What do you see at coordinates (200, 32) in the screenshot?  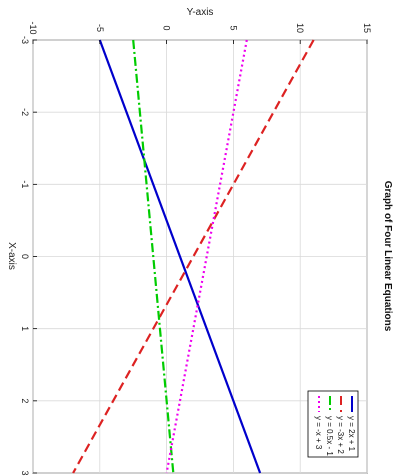 I see `y-tick-labels: -10 -5 0 5 10 15` at bounding box center [200, 32].